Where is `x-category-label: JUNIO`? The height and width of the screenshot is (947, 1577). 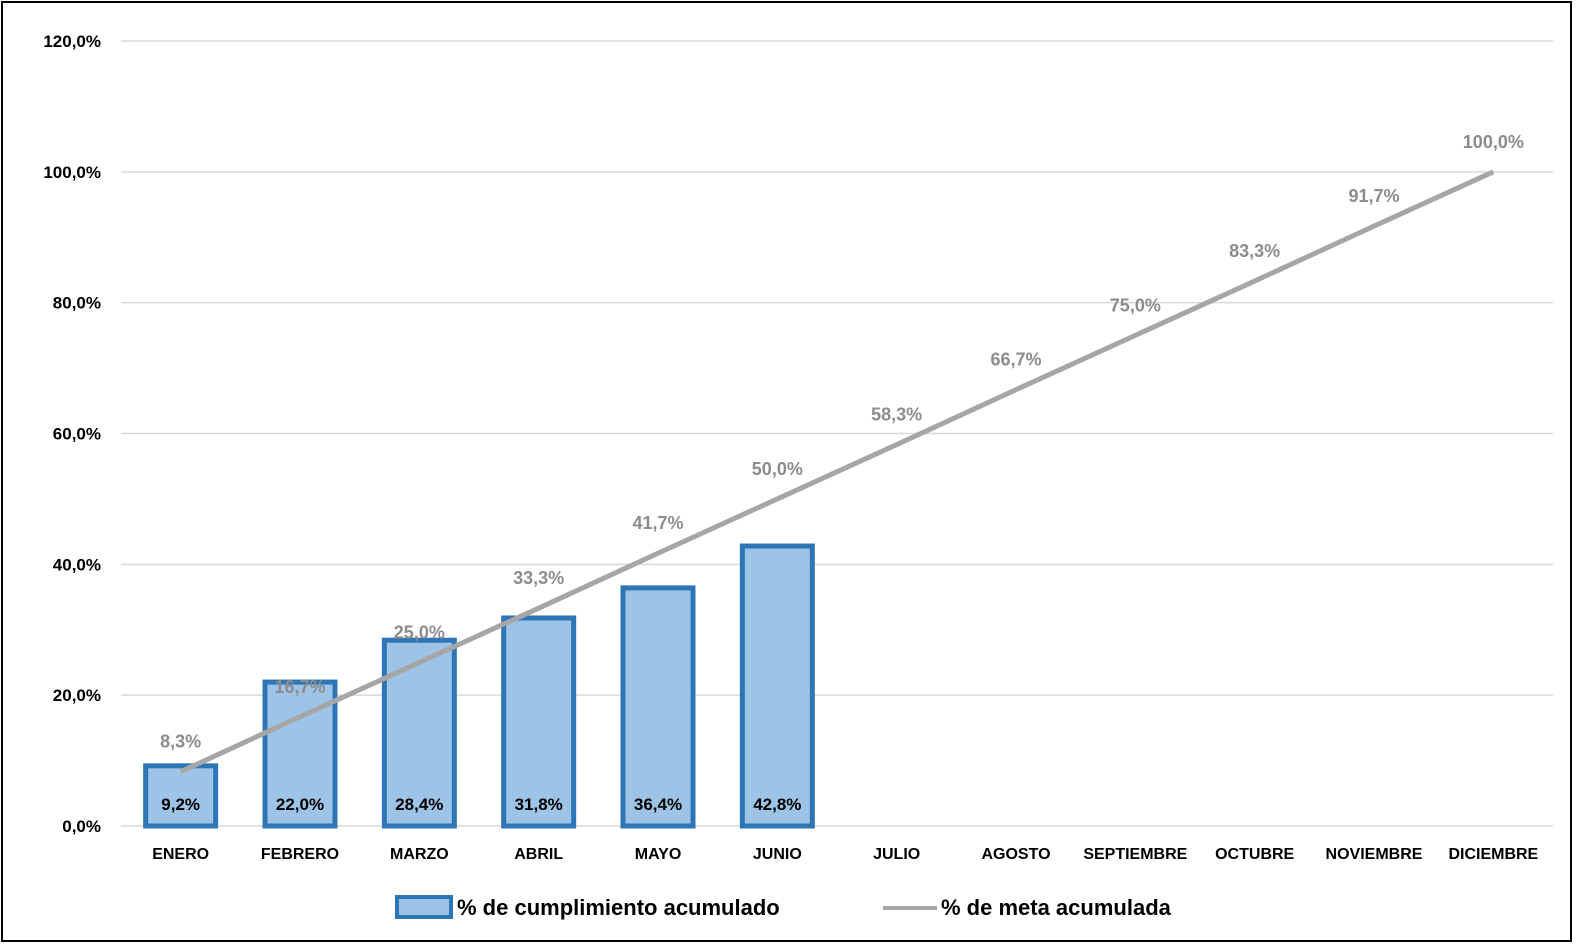 x-category-label: JUNIO is located at coordinates (777, 854).